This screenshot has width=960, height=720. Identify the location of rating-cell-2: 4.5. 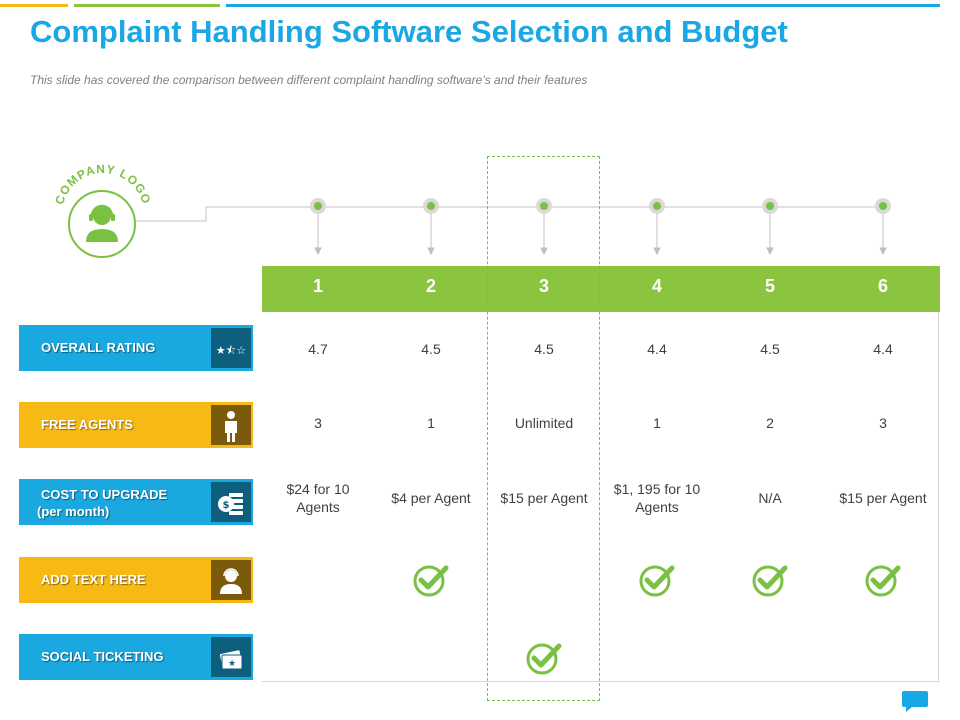
(431, 349).